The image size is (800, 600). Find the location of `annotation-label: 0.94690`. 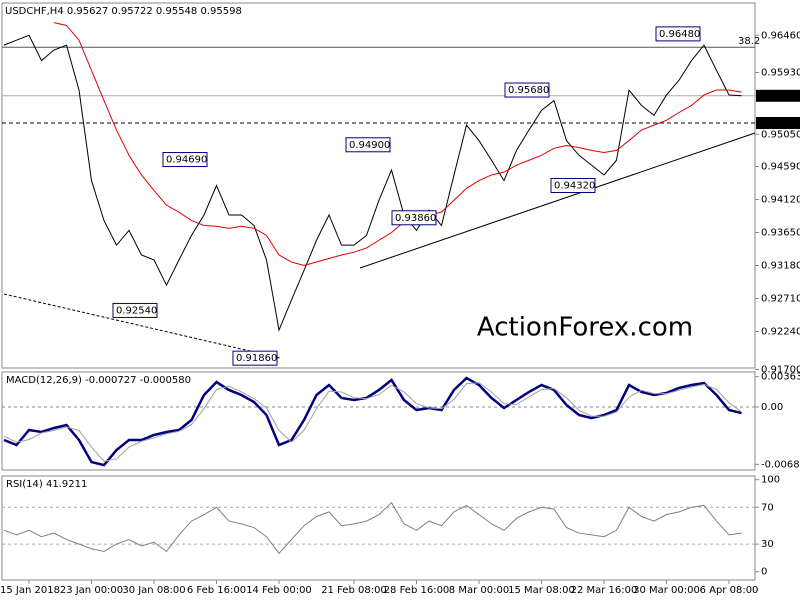

annotation-label: 0.94690 is located at coordinates (186, 160).